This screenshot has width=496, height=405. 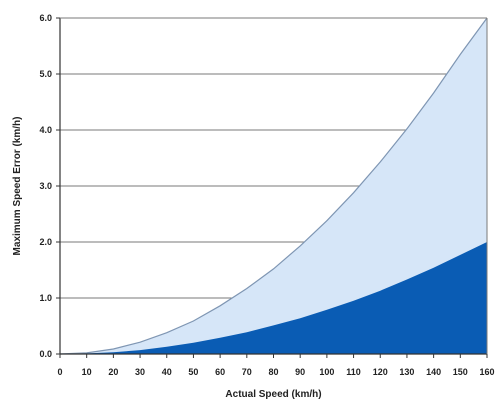 I want to click on x-tick-label: 70, so click(x=247, y=372).